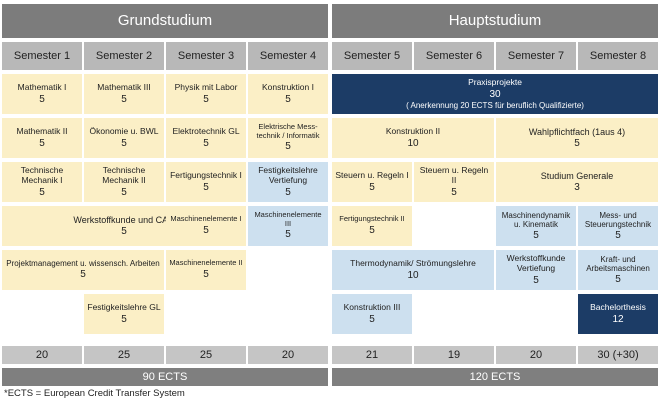 This screenshot has height=402, width=660. Describe the element at coordinates (124, 130) in the screenshot. I see `module-name: Ökonomie u. BWL` at that location.